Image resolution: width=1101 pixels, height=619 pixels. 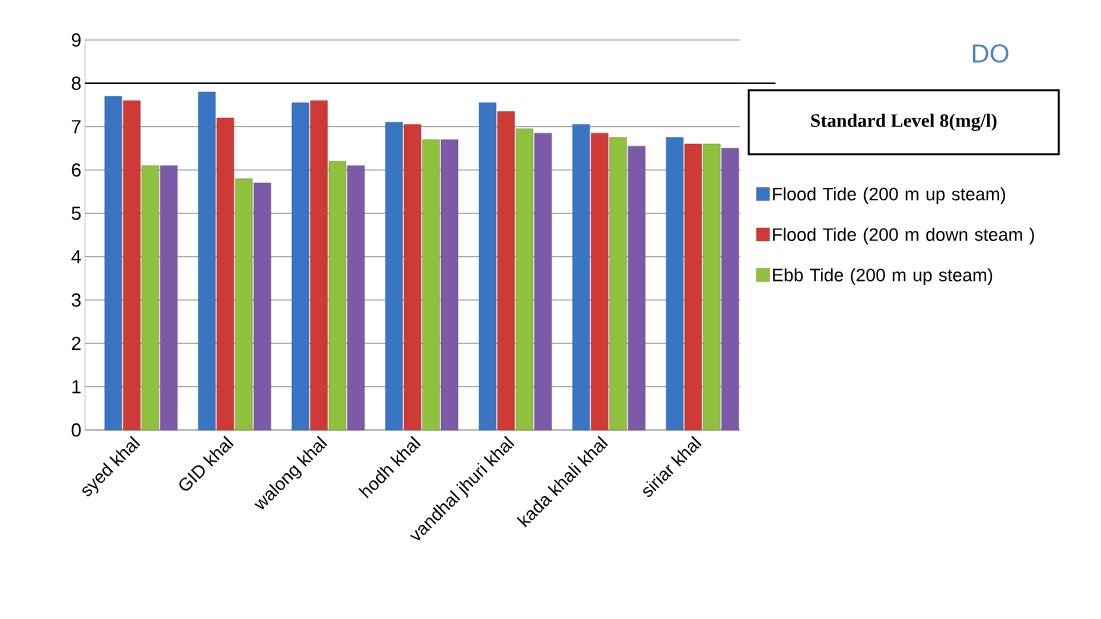 I want to click on y-tick-label: 7, so click(x=76, y=127).